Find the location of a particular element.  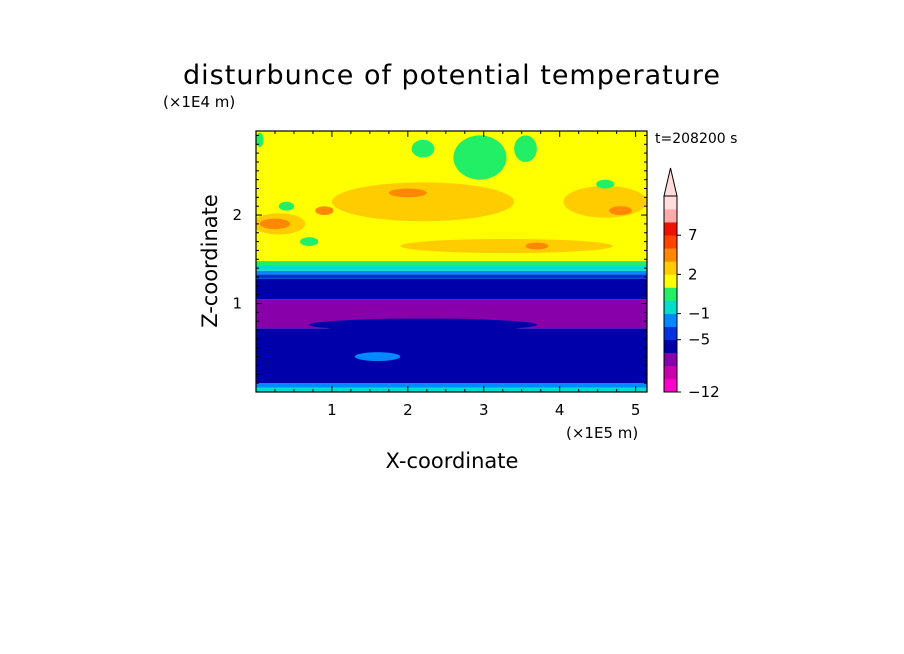

colorbar: 7 2 −1 −5 −12 is located at coordinates (691, 284).